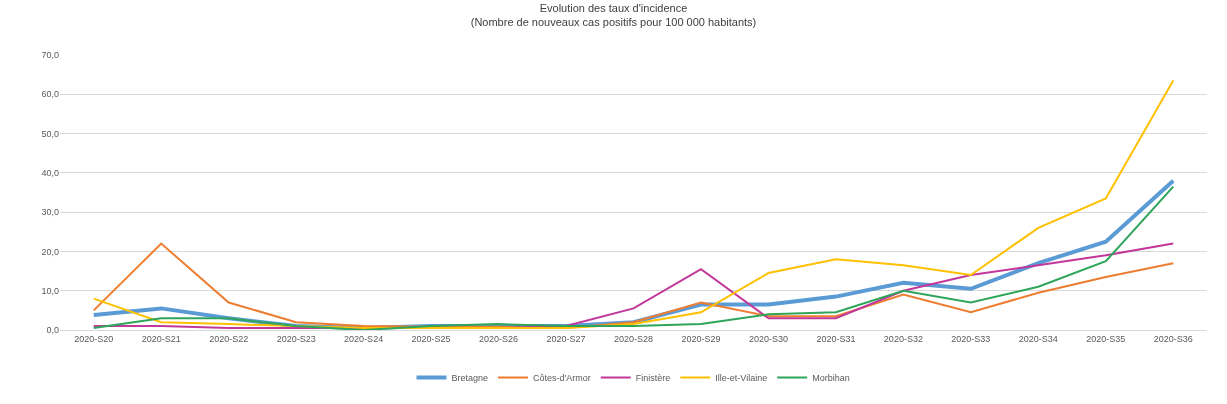 This screenshot has height=404, width=1227. What do you see at coordinates (741, 378) in the screenshot?
I see `legend-label: Ille-et-Vilaine` at bounding box center [741, 378].